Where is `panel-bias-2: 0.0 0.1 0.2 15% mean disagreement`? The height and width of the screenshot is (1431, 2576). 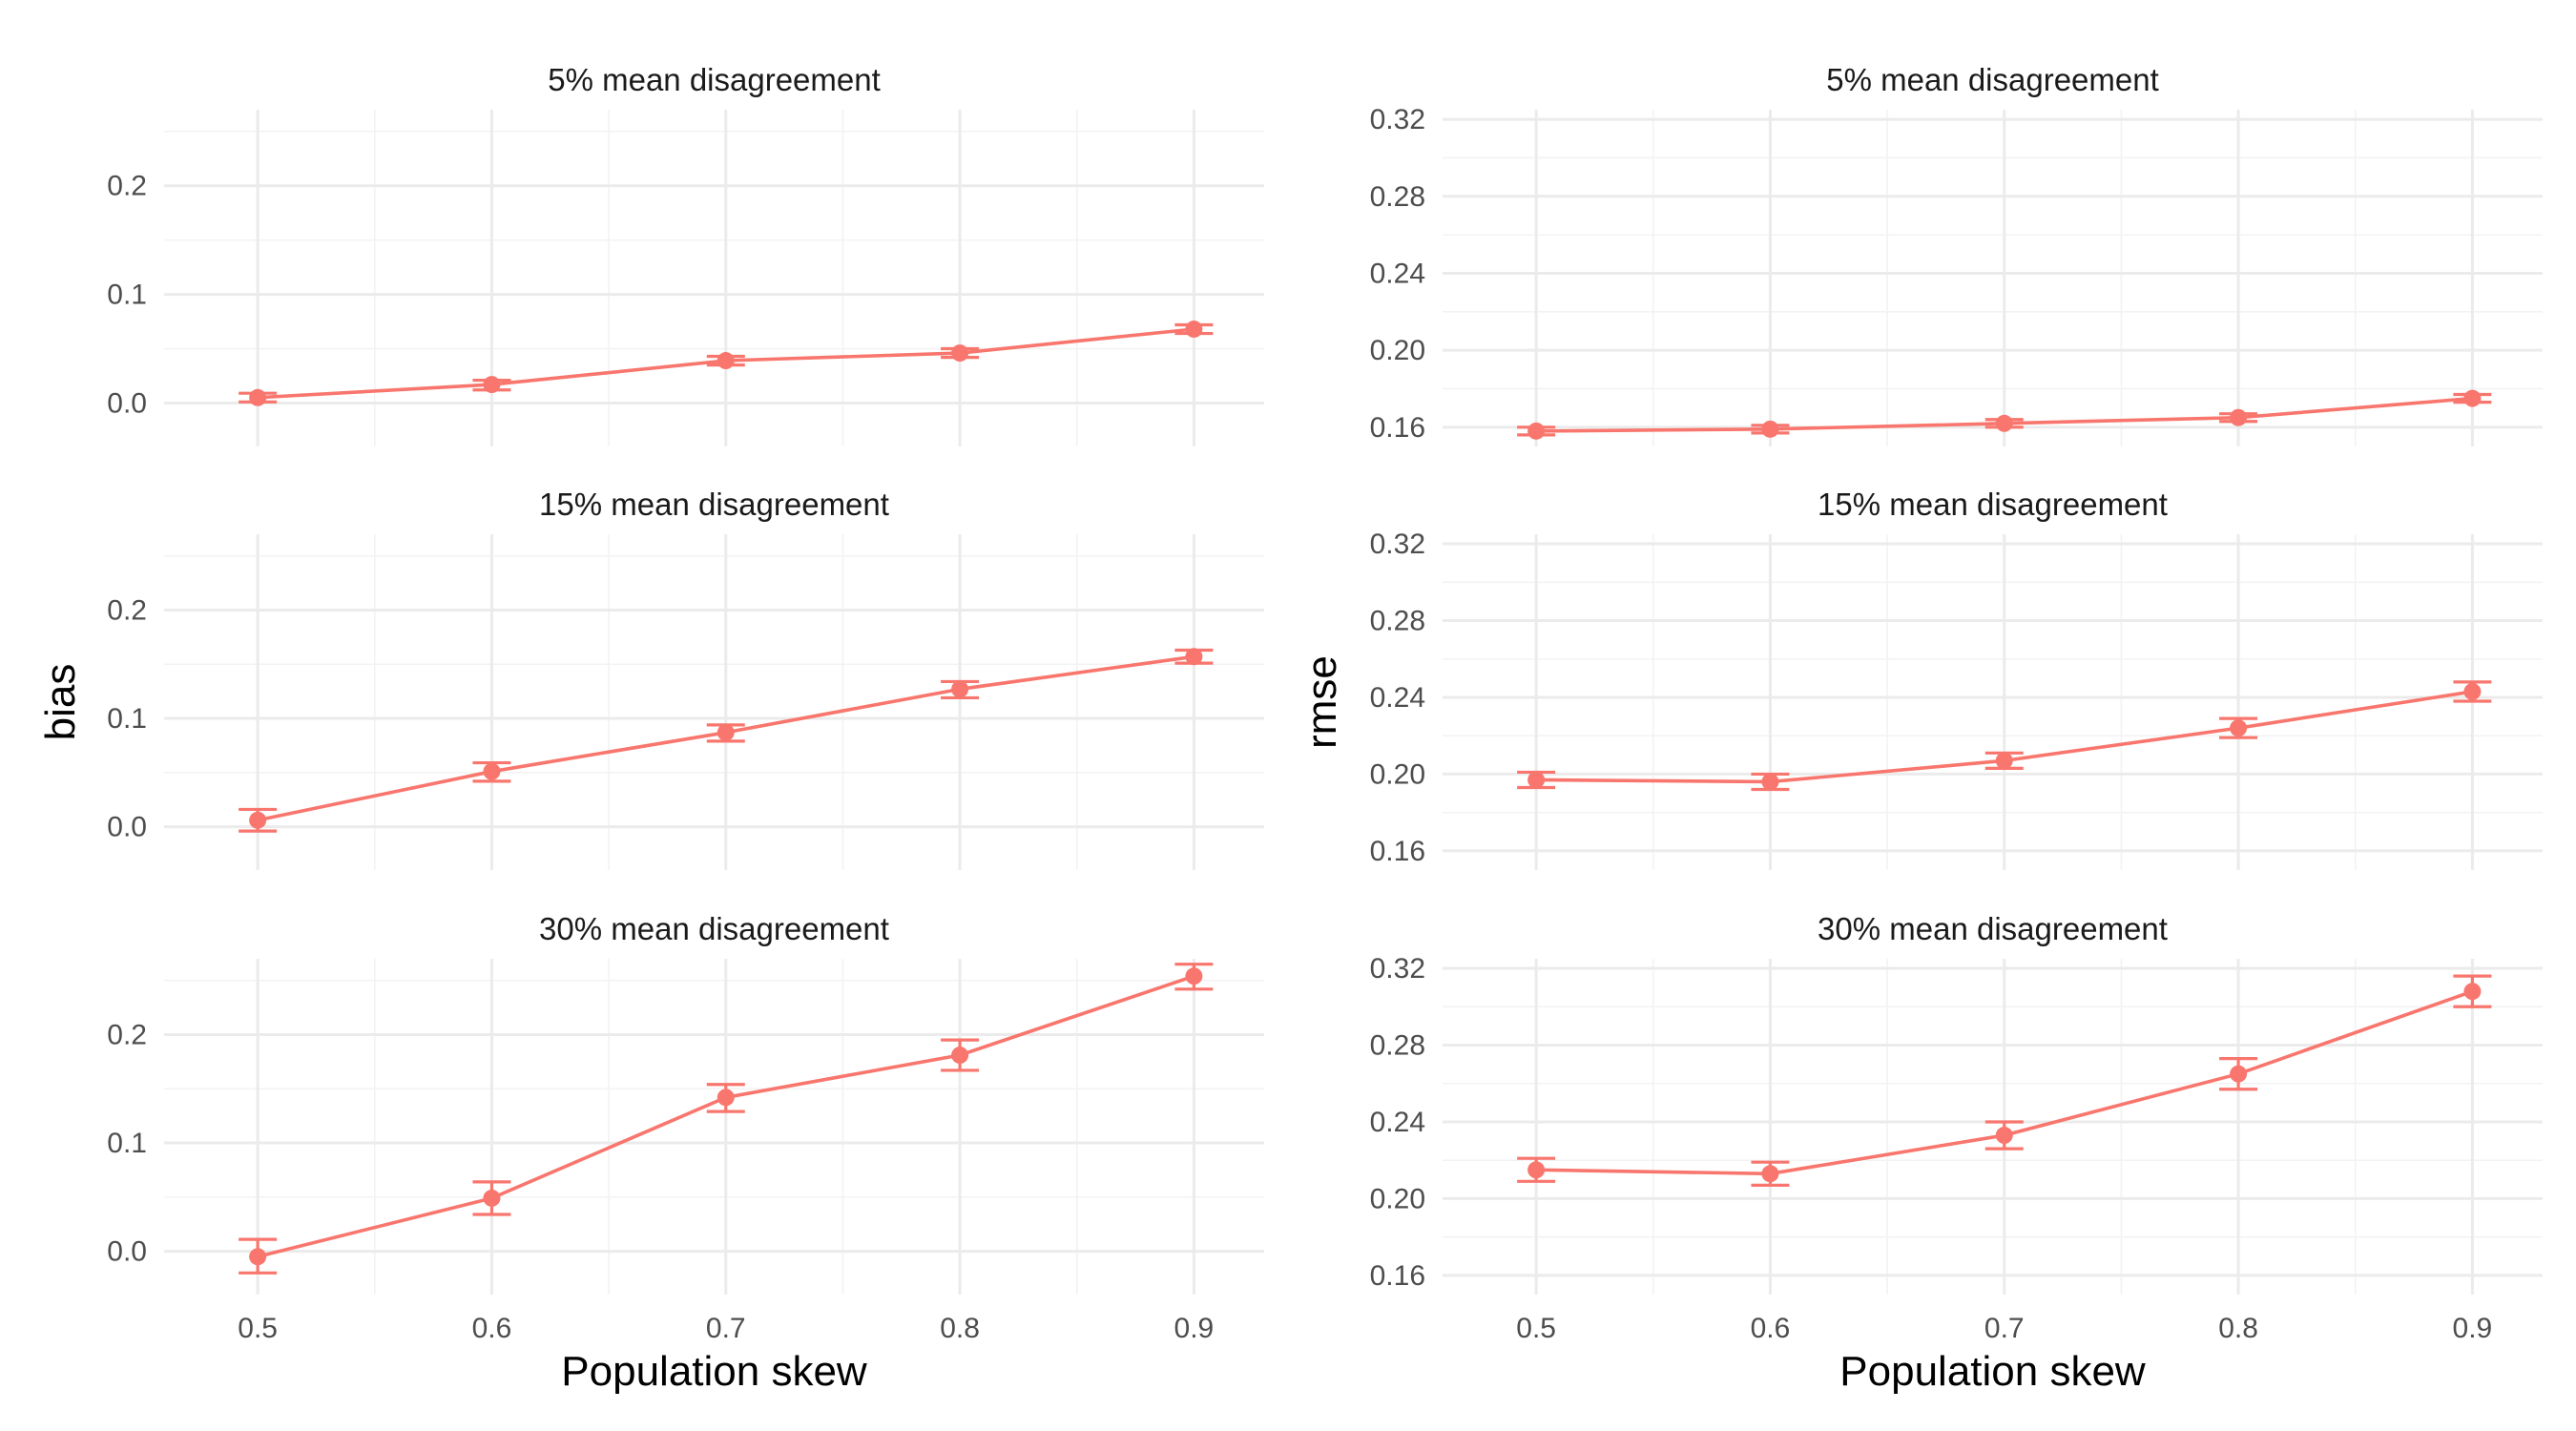 panel-bias-2: 0.0 0.1 0.2 15% mean disagreement is located at coordinates (685, 679).